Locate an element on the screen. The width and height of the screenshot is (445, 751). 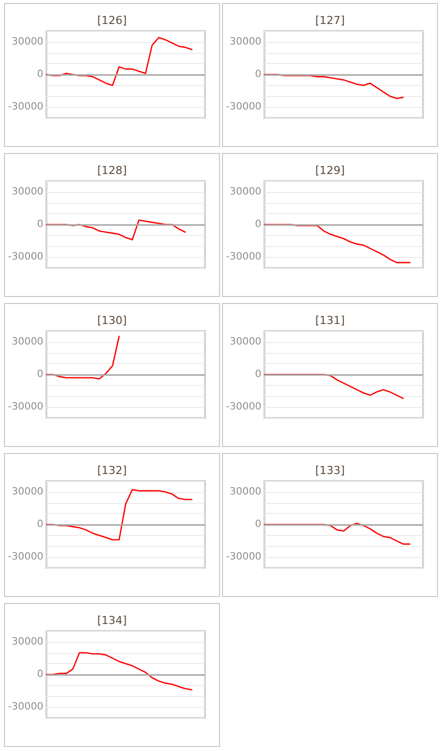
chart-title: [131] is located at coordinates (330, 320).